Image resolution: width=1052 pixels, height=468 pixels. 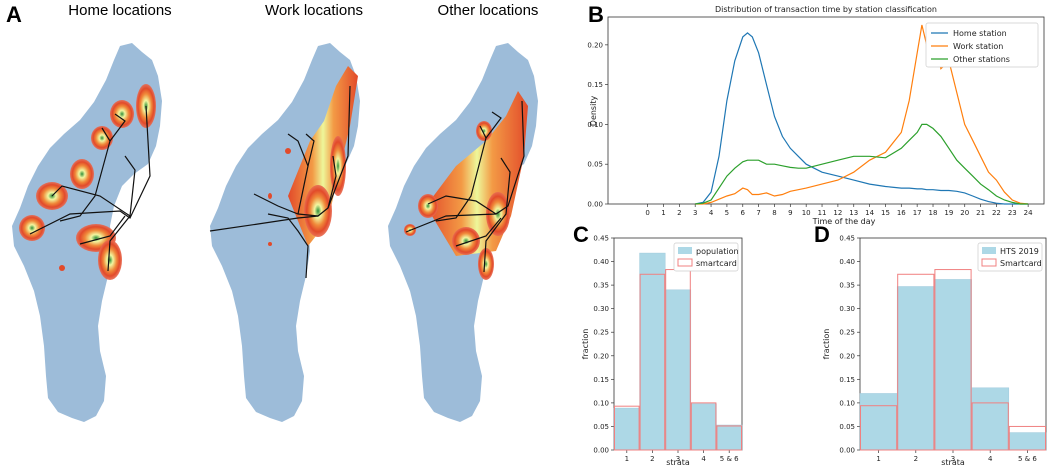 What do you see at coordinates (120, 10) in the screenshot?
I see `map-title-home: Home locations` at bounding box center [120, 10].